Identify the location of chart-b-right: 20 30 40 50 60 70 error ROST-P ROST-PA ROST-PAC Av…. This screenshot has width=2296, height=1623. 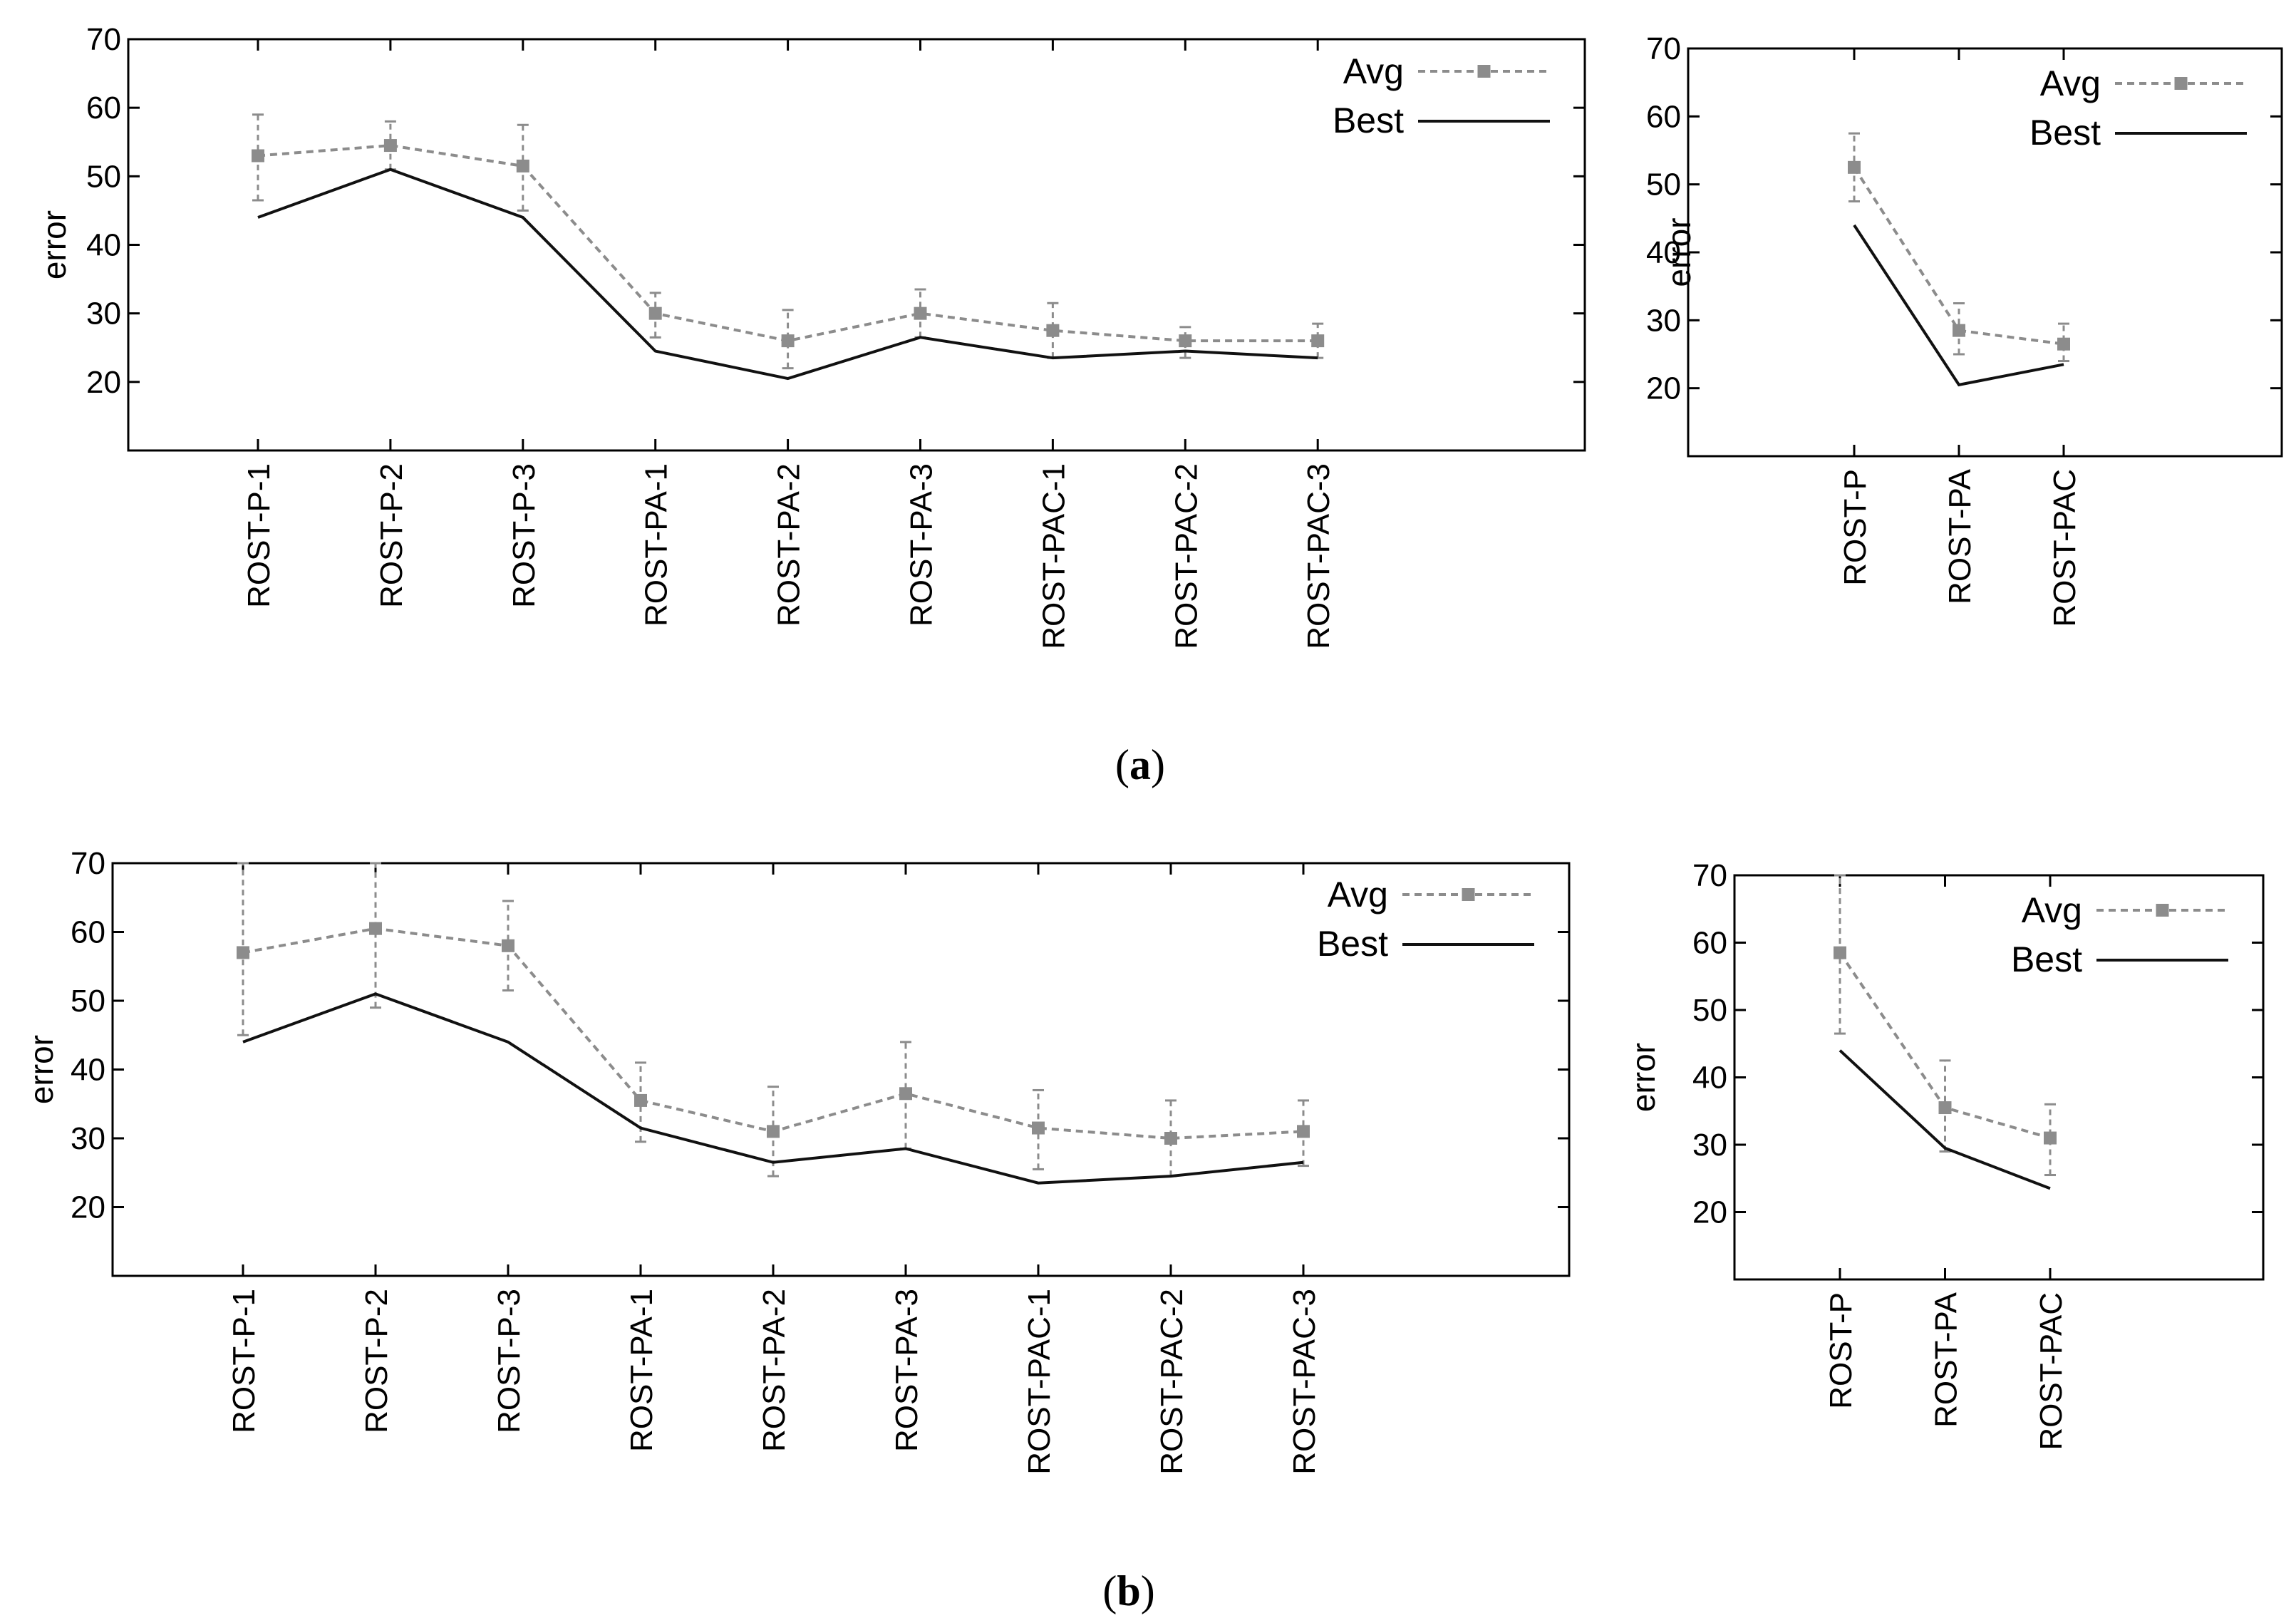
(1945, 1154).